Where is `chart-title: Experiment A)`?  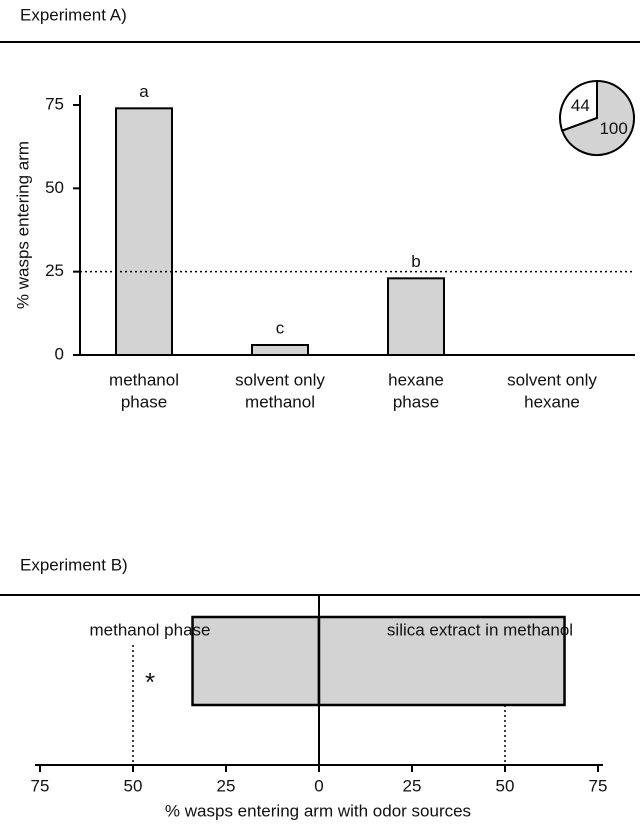
chart-title: Experiment A) is located at coordinates (73, 14).